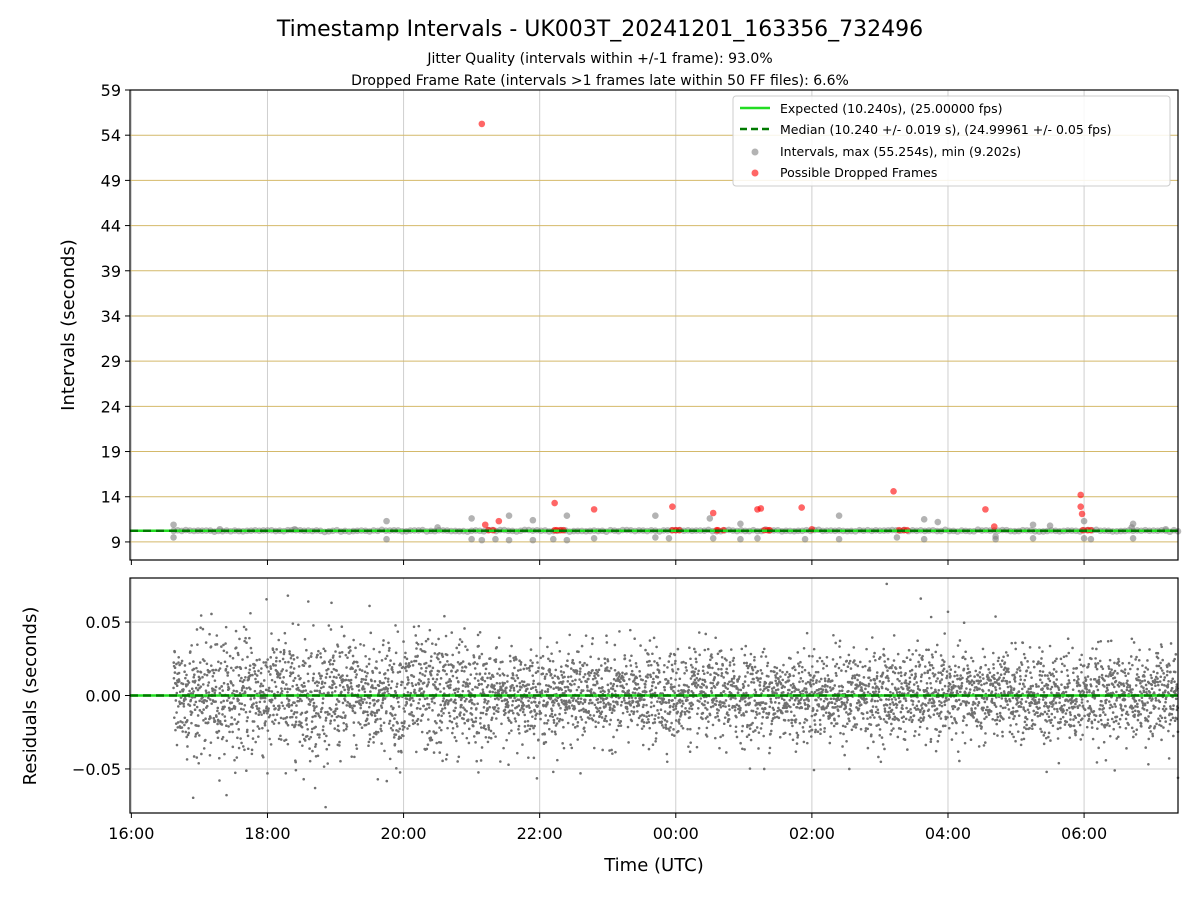 The image size is (1200, 900). Describe the element at coordinates (1033, 538) in the screenshot. I see `interval-point` at that location.